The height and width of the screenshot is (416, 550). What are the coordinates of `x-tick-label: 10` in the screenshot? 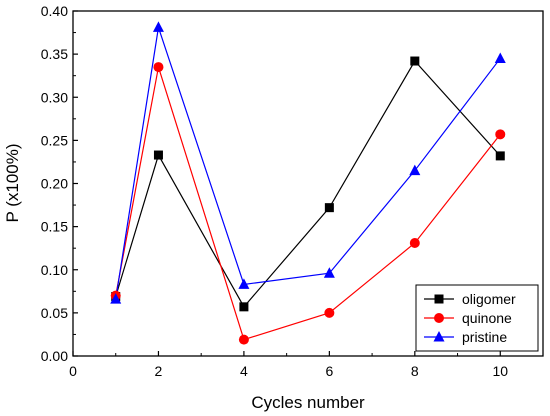 It's located at (500, 371).